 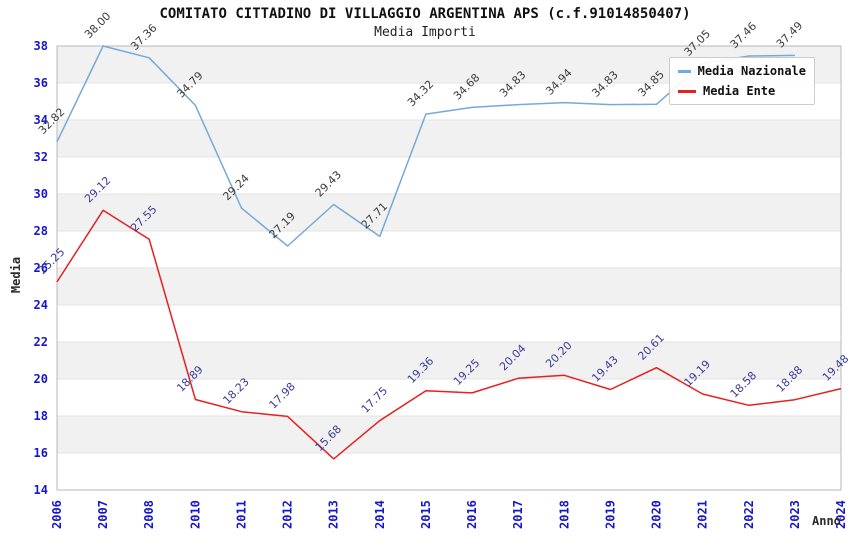 I want to click on x-tick-label: 2006, so click(x=57, y=514).